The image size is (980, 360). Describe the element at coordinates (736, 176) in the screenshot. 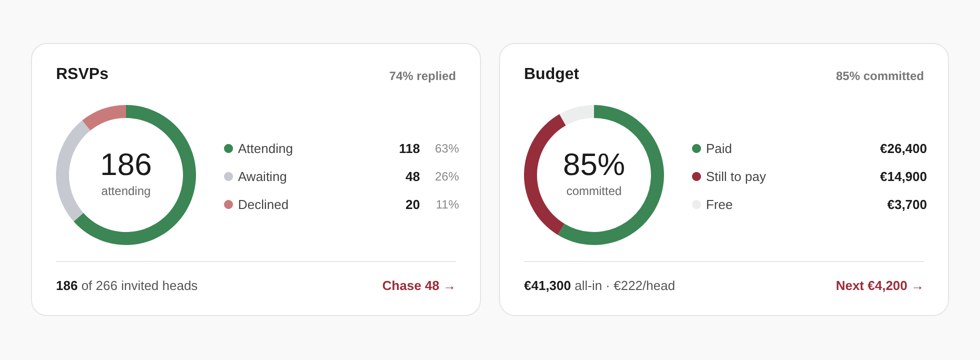

I see `legend-label: Still to pay` at that location.